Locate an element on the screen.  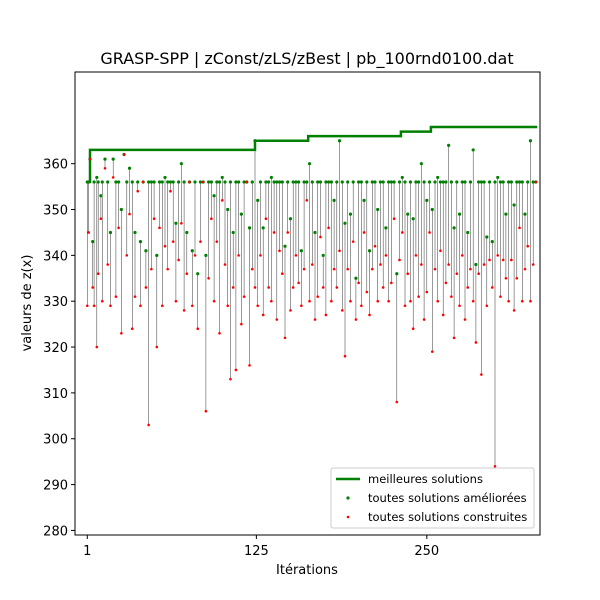
best-solutions-line is located at coordinates (312, 154).